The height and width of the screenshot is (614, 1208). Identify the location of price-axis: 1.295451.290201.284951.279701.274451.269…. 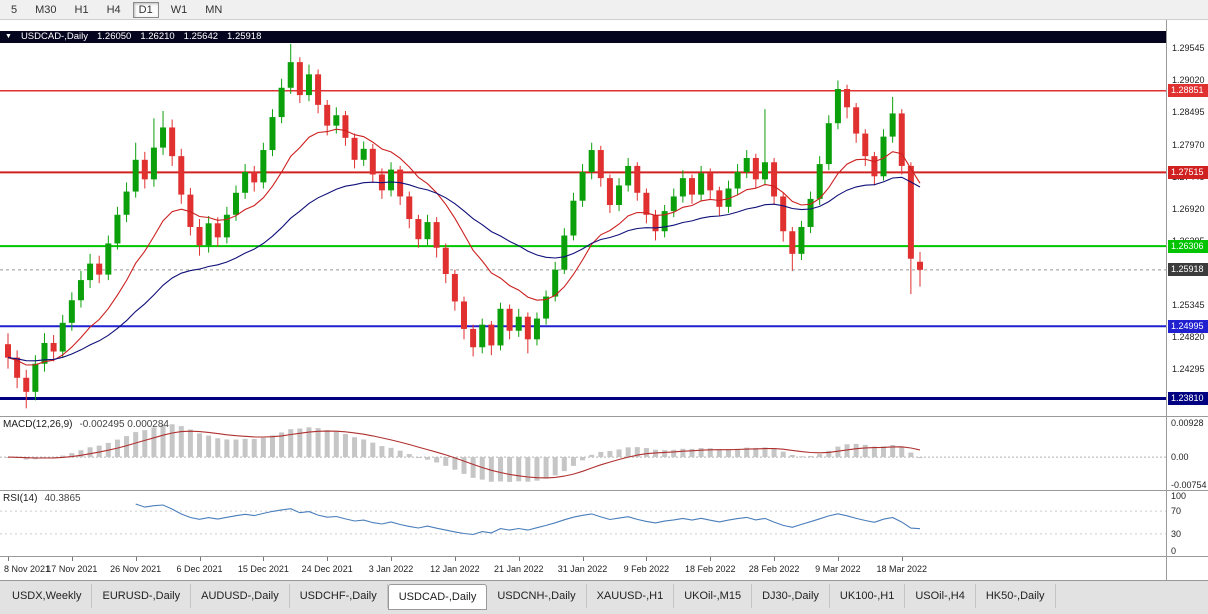
(1187, 218).